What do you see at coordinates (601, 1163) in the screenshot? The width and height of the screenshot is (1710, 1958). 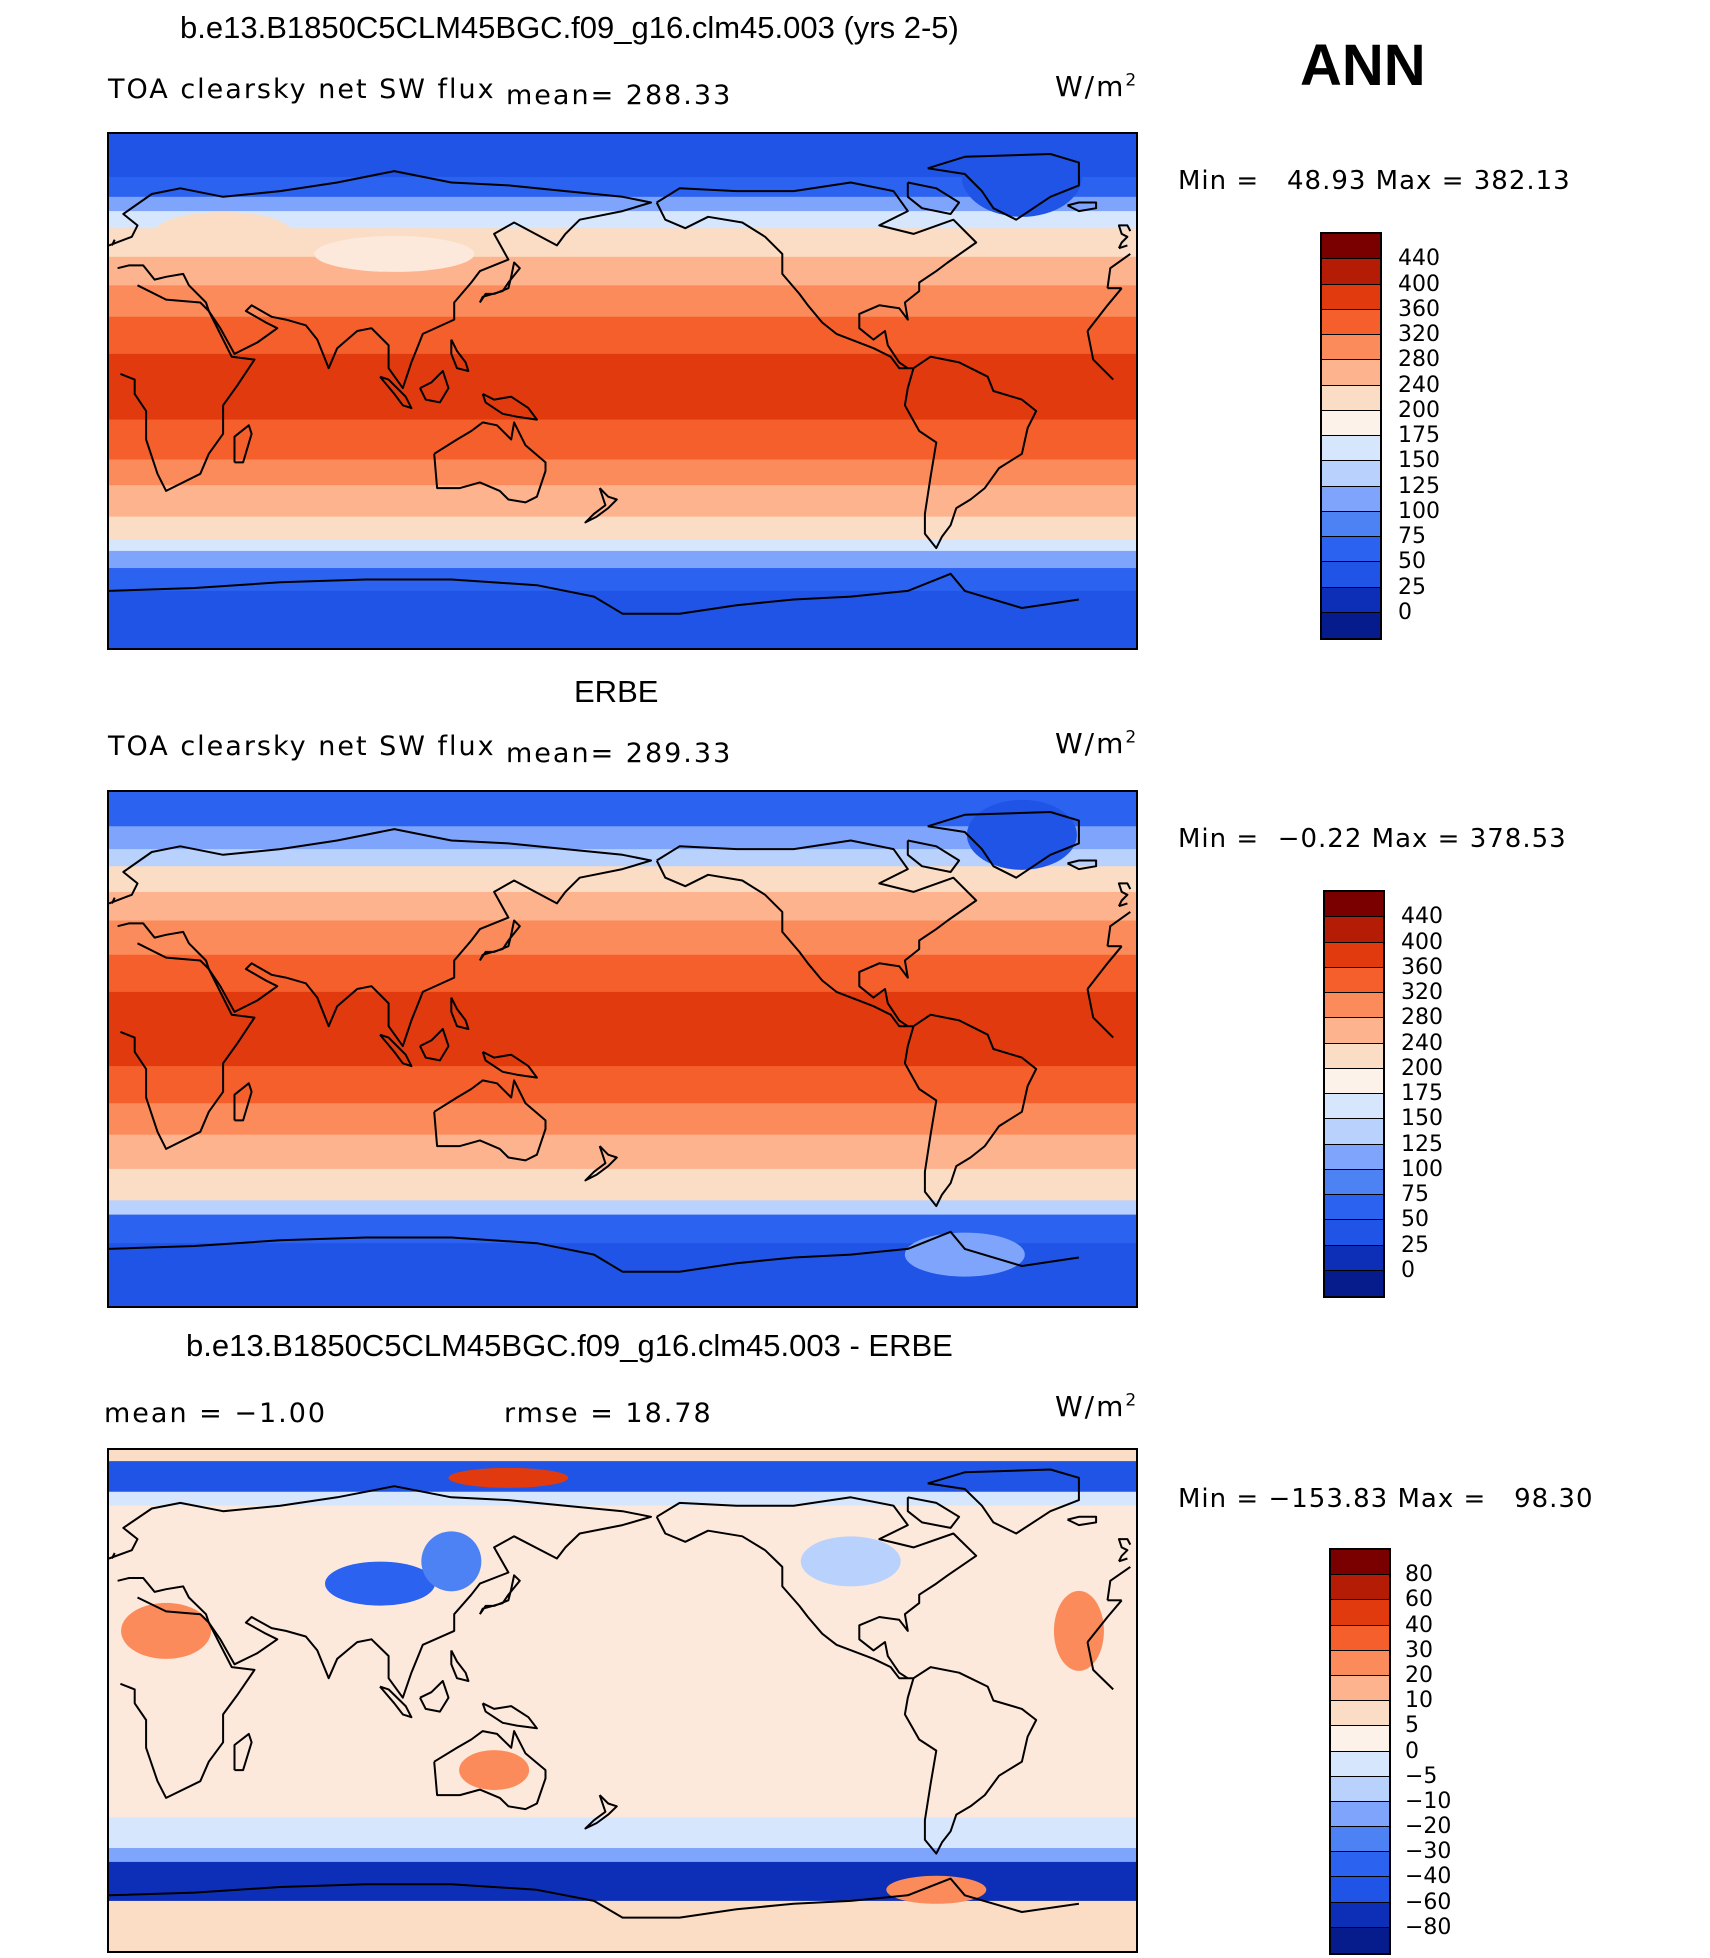 I see `coastline-nz` at bounding box center [601, 1163].